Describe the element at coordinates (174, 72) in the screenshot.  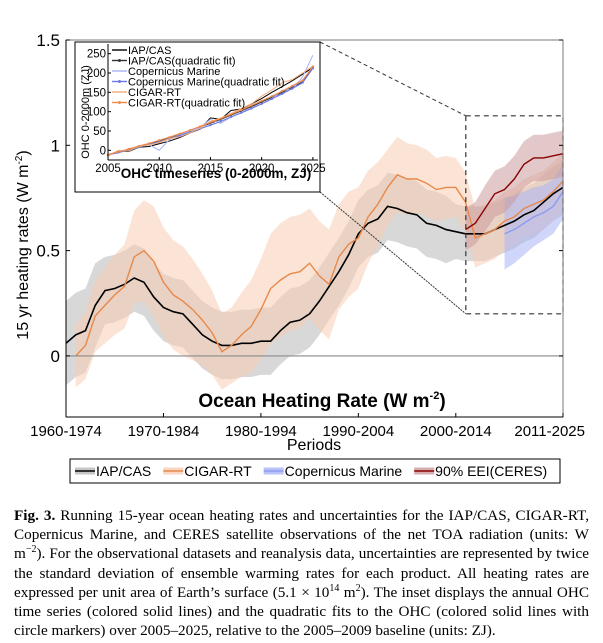
I see `inset-legend-label: Copernicus Marine` at that location.